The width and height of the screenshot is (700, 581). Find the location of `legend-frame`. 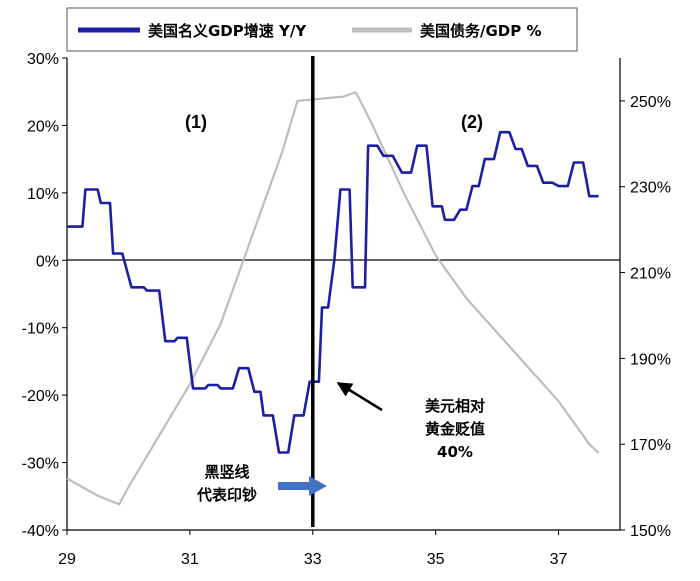

legend-frame is located at coordinates (322, 29).